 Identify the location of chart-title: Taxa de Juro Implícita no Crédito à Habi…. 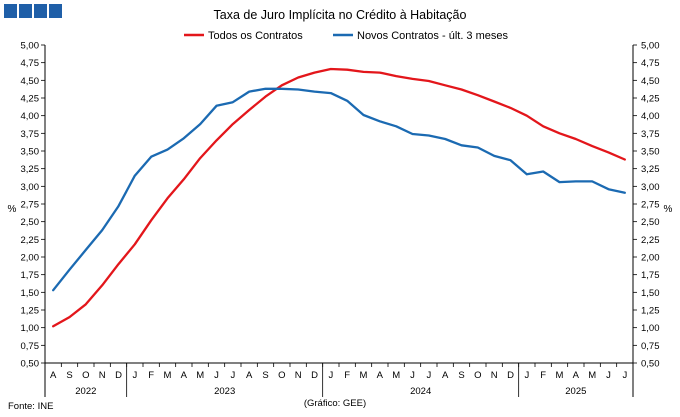
(340, 15).